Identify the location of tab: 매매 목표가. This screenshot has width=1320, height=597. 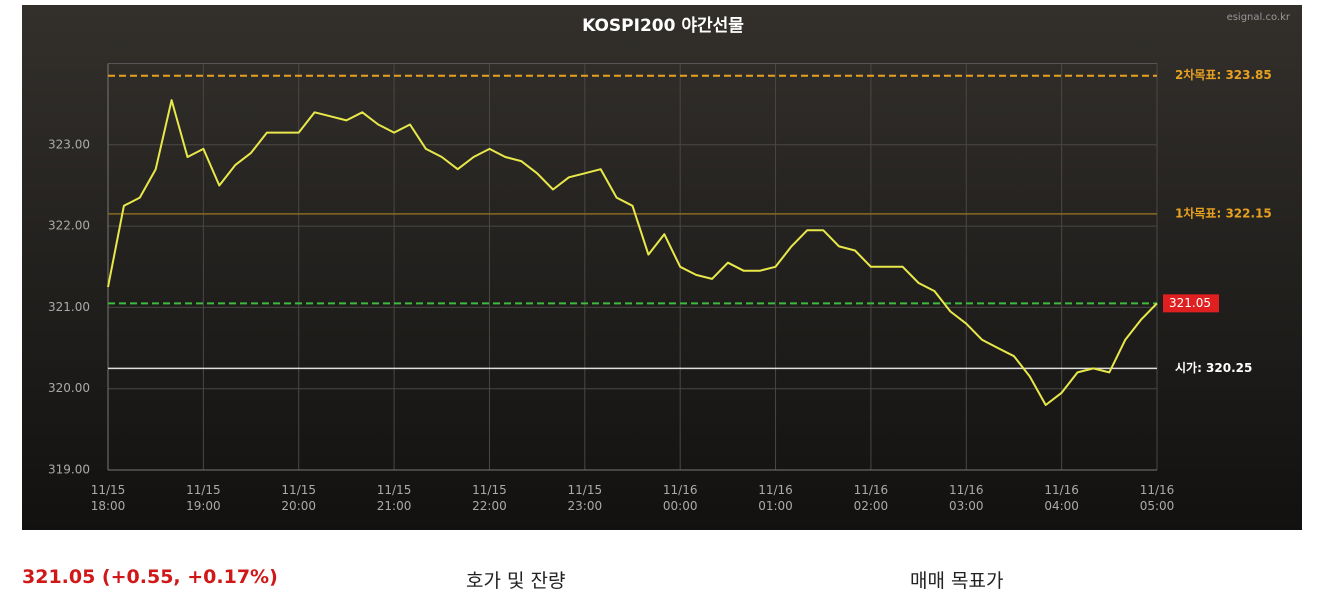
(957, 581).